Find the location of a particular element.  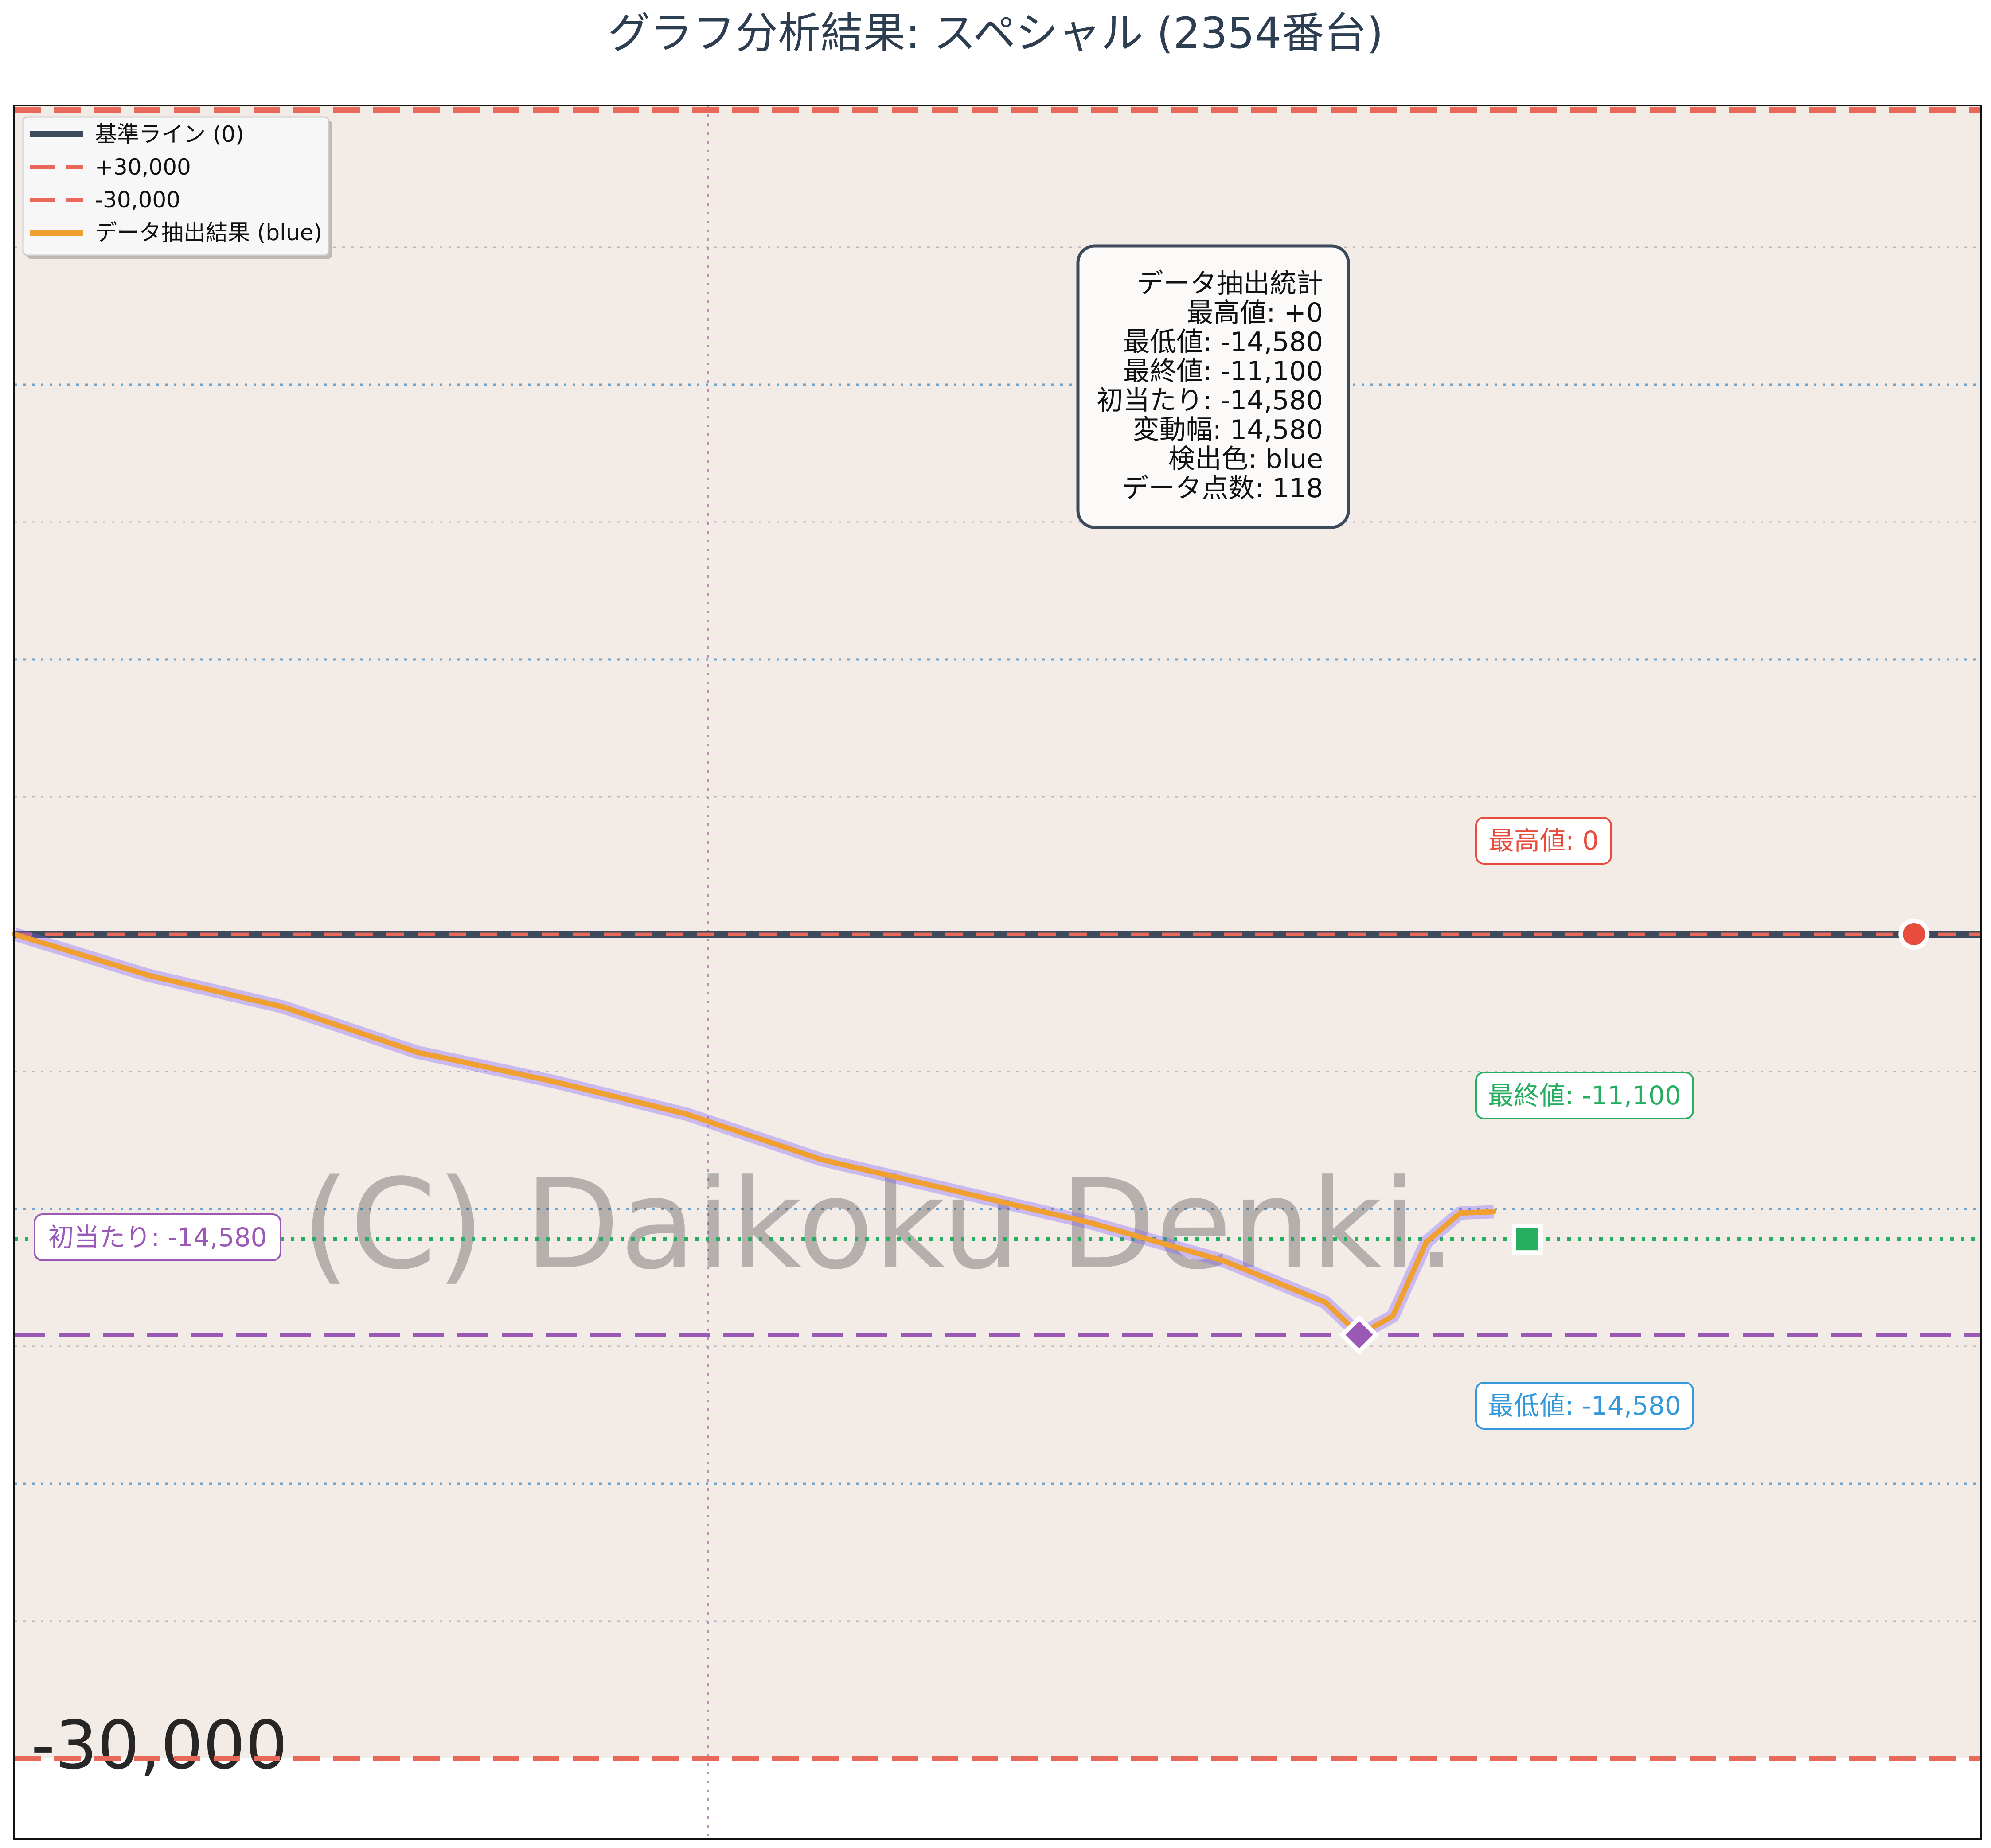

legend-label: +30,000 is located at coordinates (143, 167).